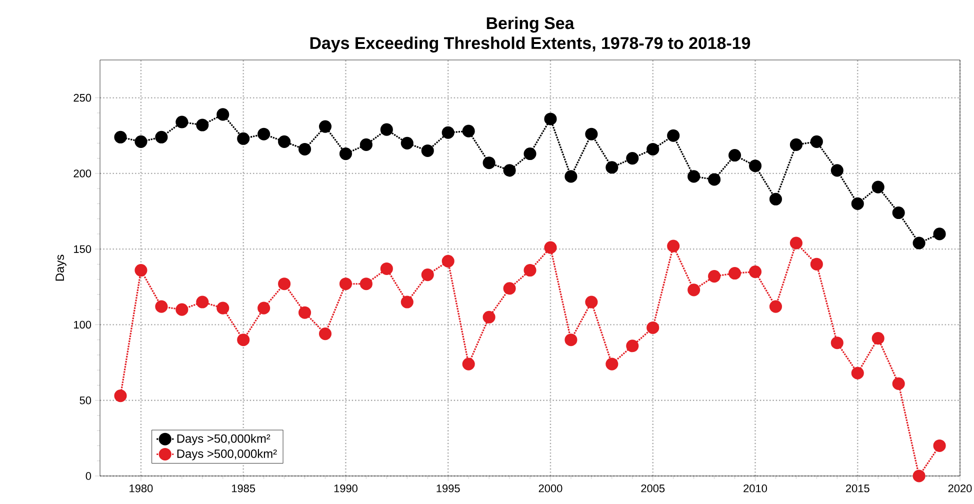  What do you see at coordinates (755, 488) in the screenshot?
I see `x-tick-label: 2010` at bounding box center [755, 488].